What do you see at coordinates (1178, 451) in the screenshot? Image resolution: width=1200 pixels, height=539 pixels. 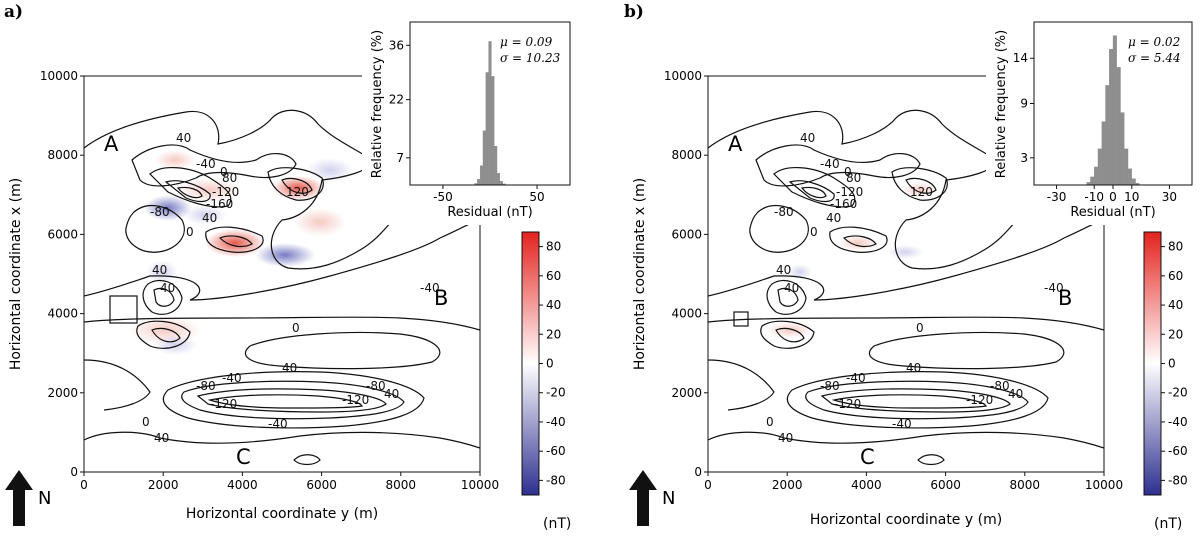 I see `colorbar-tick-label: -60` at bounding box center [1178, 451].